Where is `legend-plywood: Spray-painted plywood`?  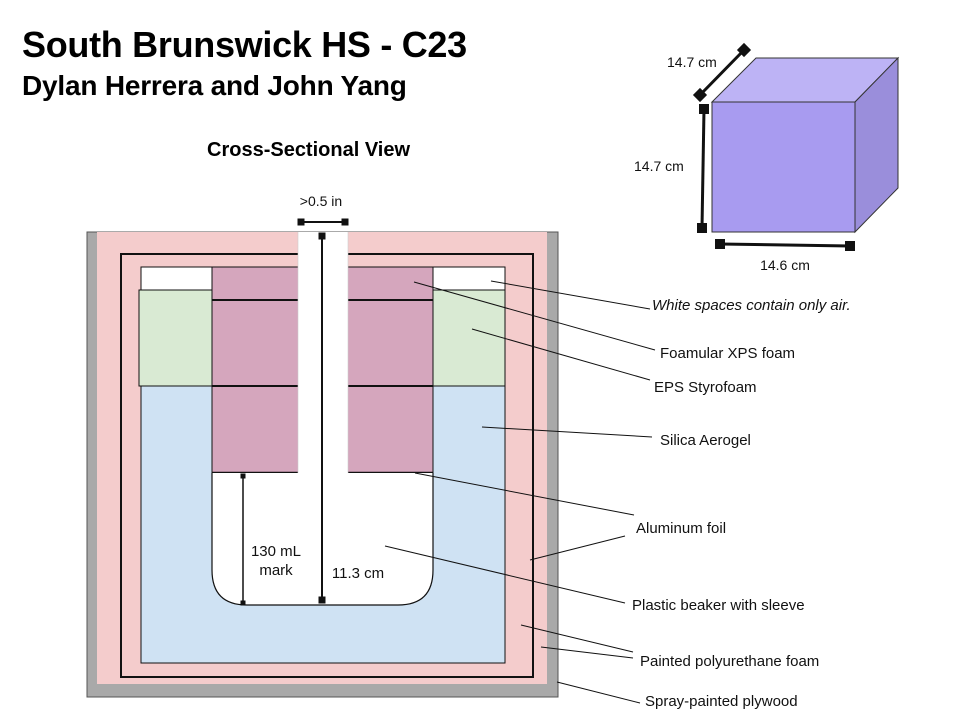
legend-plywood: Spray-painted plywood is located at coordinates (721, 701).